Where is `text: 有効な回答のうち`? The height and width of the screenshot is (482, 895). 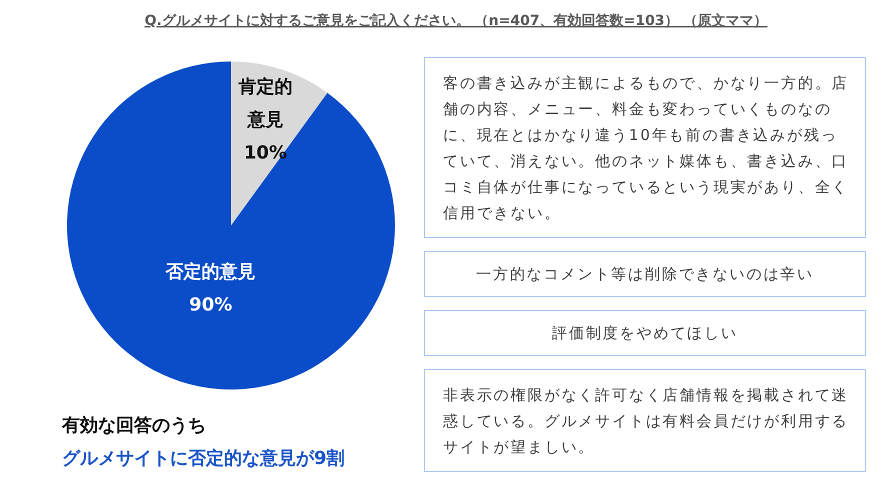 text: 有効な回答のうち is located at coordinates (133, 425).